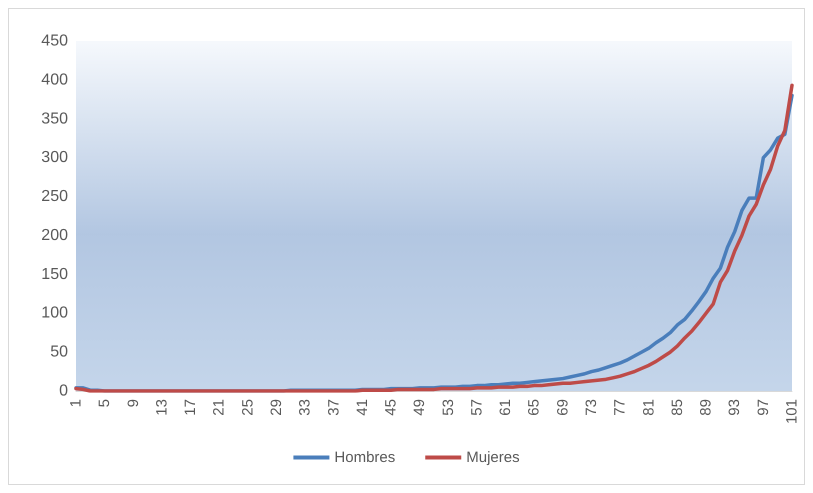  Describe the element at coordinates (620, 407) in the screenshot. I see `x-tick-label: 77` at that location.